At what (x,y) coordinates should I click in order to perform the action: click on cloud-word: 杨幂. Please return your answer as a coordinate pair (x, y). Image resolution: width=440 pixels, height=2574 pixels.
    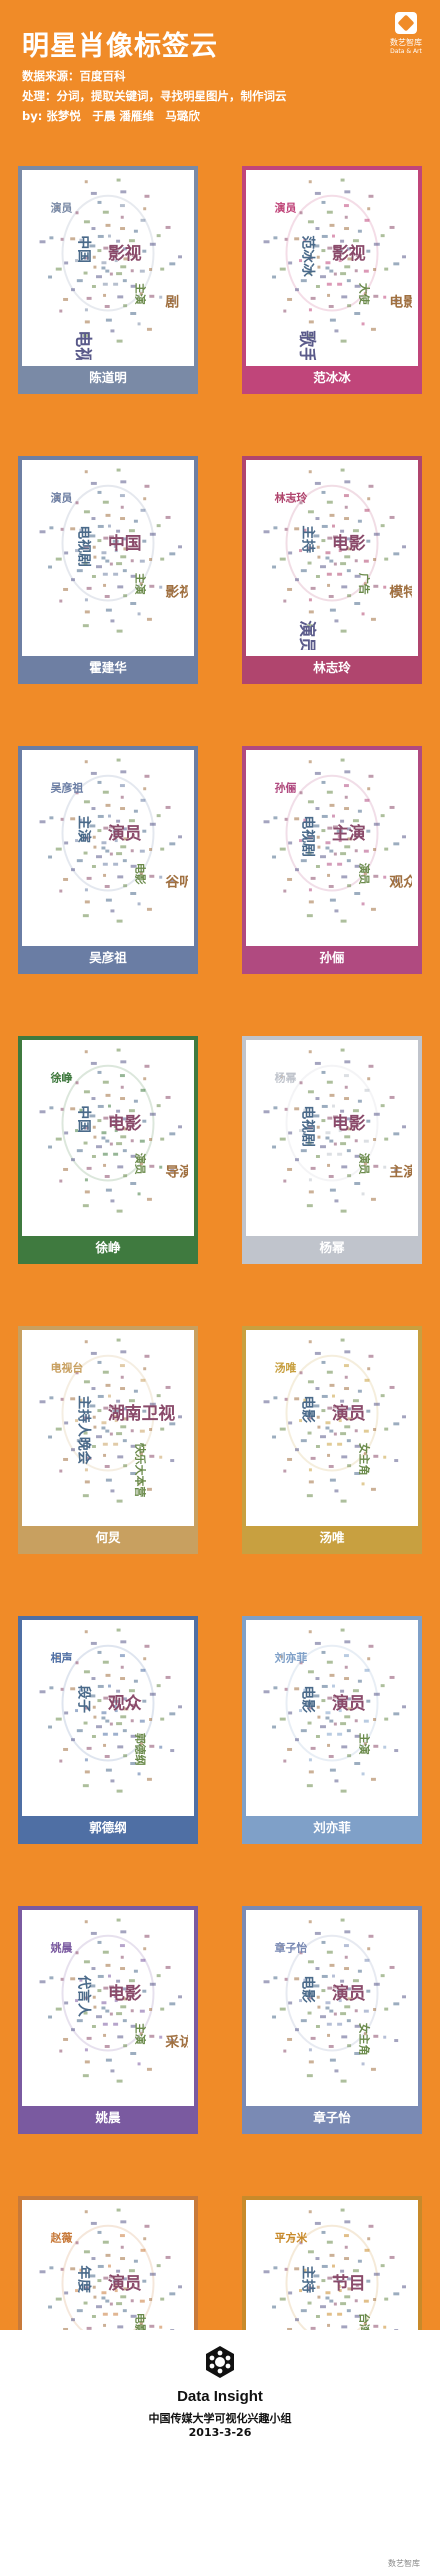
    Looking at the image, I should click on (286, 1078).